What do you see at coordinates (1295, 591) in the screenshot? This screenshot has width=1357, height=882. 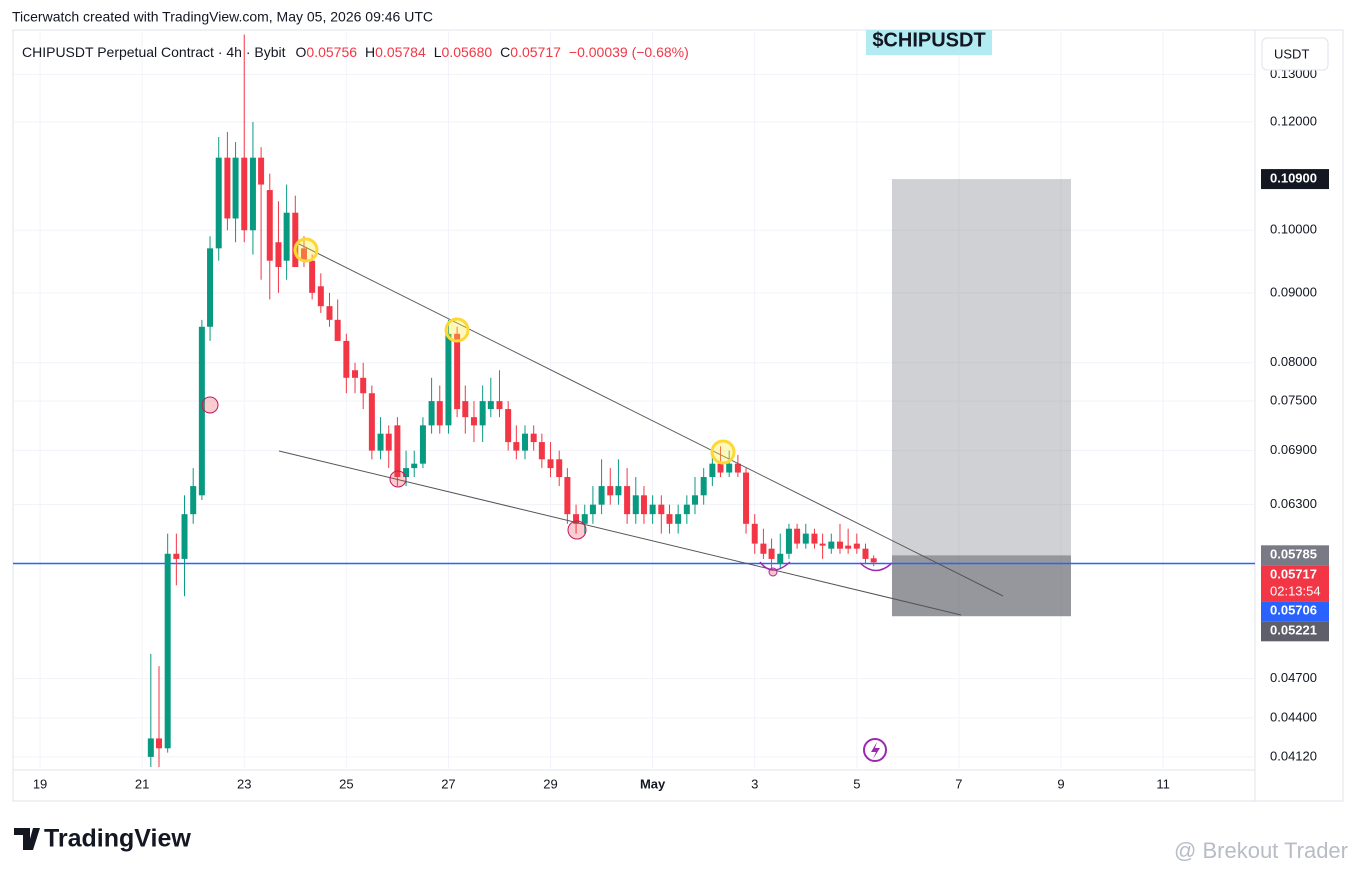 I see `countdown: 02:13:54` at bounding box center [1295, 591].